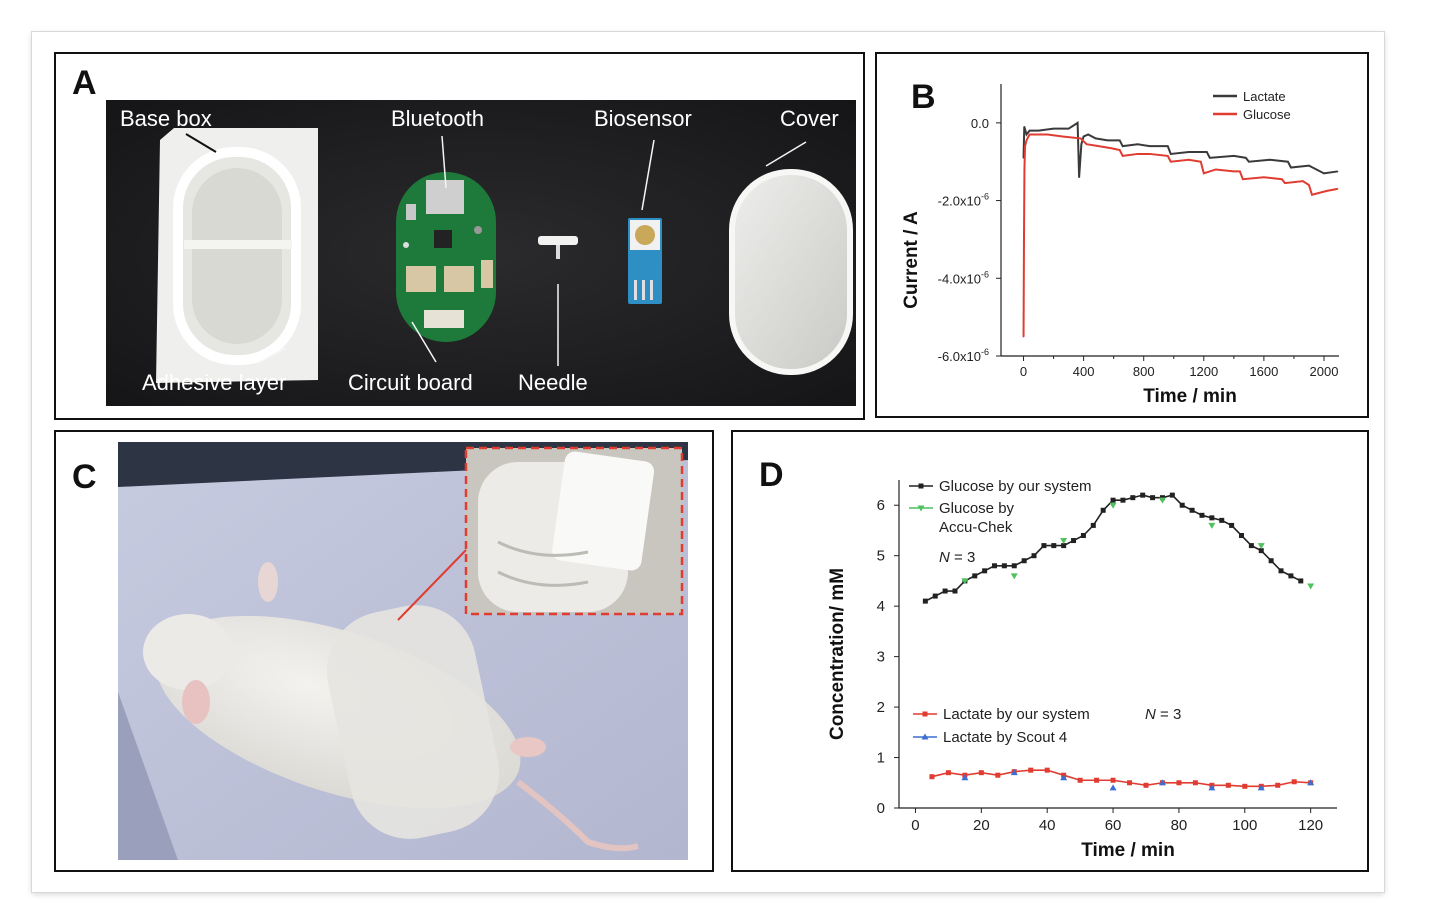 This screenshot has width=1438, height=914. I want to click on b-y-tick-label: -2.0x10⁻⁶, so click(963, 200).